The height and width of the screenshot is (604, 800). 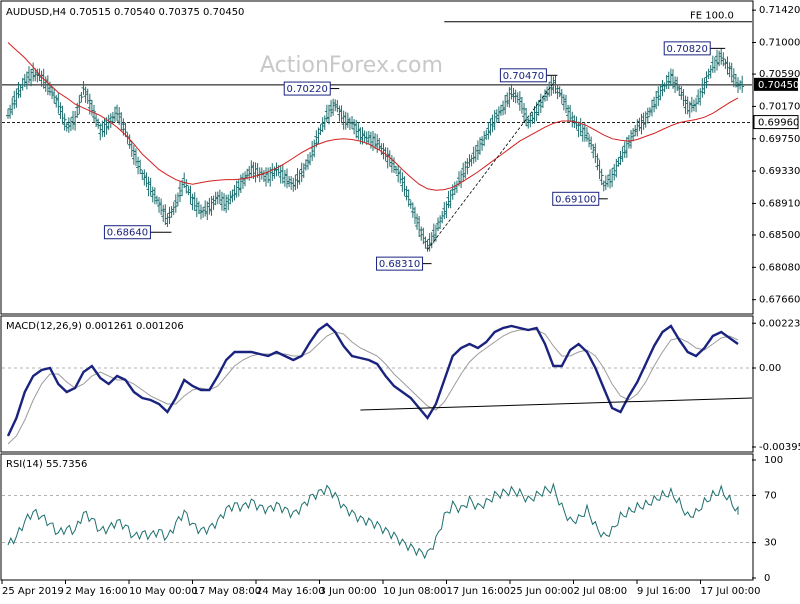 What do you see at coordinates (33, 591) in the screenshot?
I see `x-tick-label: 25 Apr 2019` at bounding box center [33, 591].